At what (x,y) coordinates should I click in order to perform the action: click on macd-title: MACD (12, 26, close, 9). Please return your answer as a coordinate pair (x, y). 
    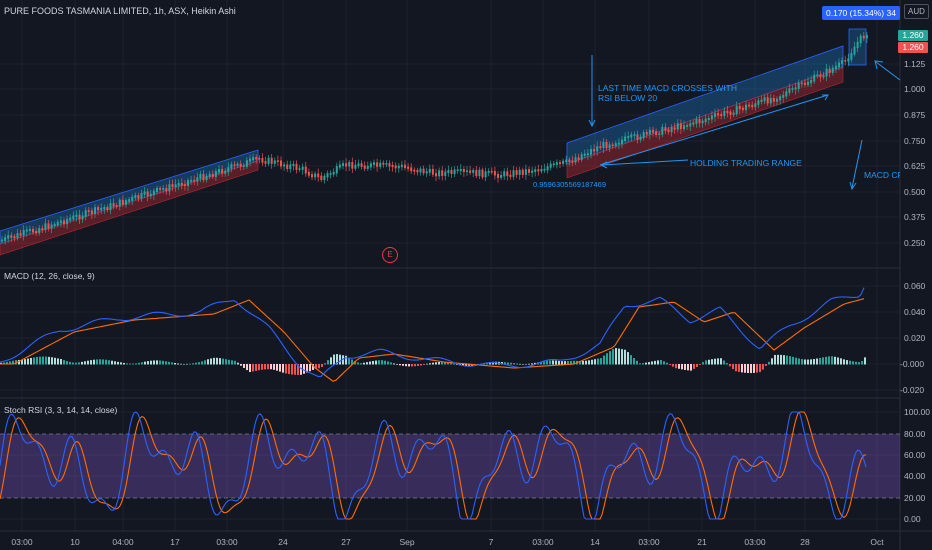
    Looking at the image, I should click on (49, 276).